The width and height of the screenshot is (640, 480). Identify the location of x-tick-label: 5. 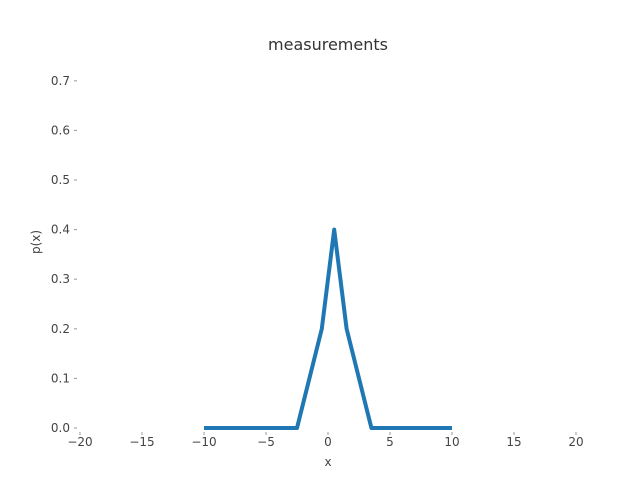
(390, 442).